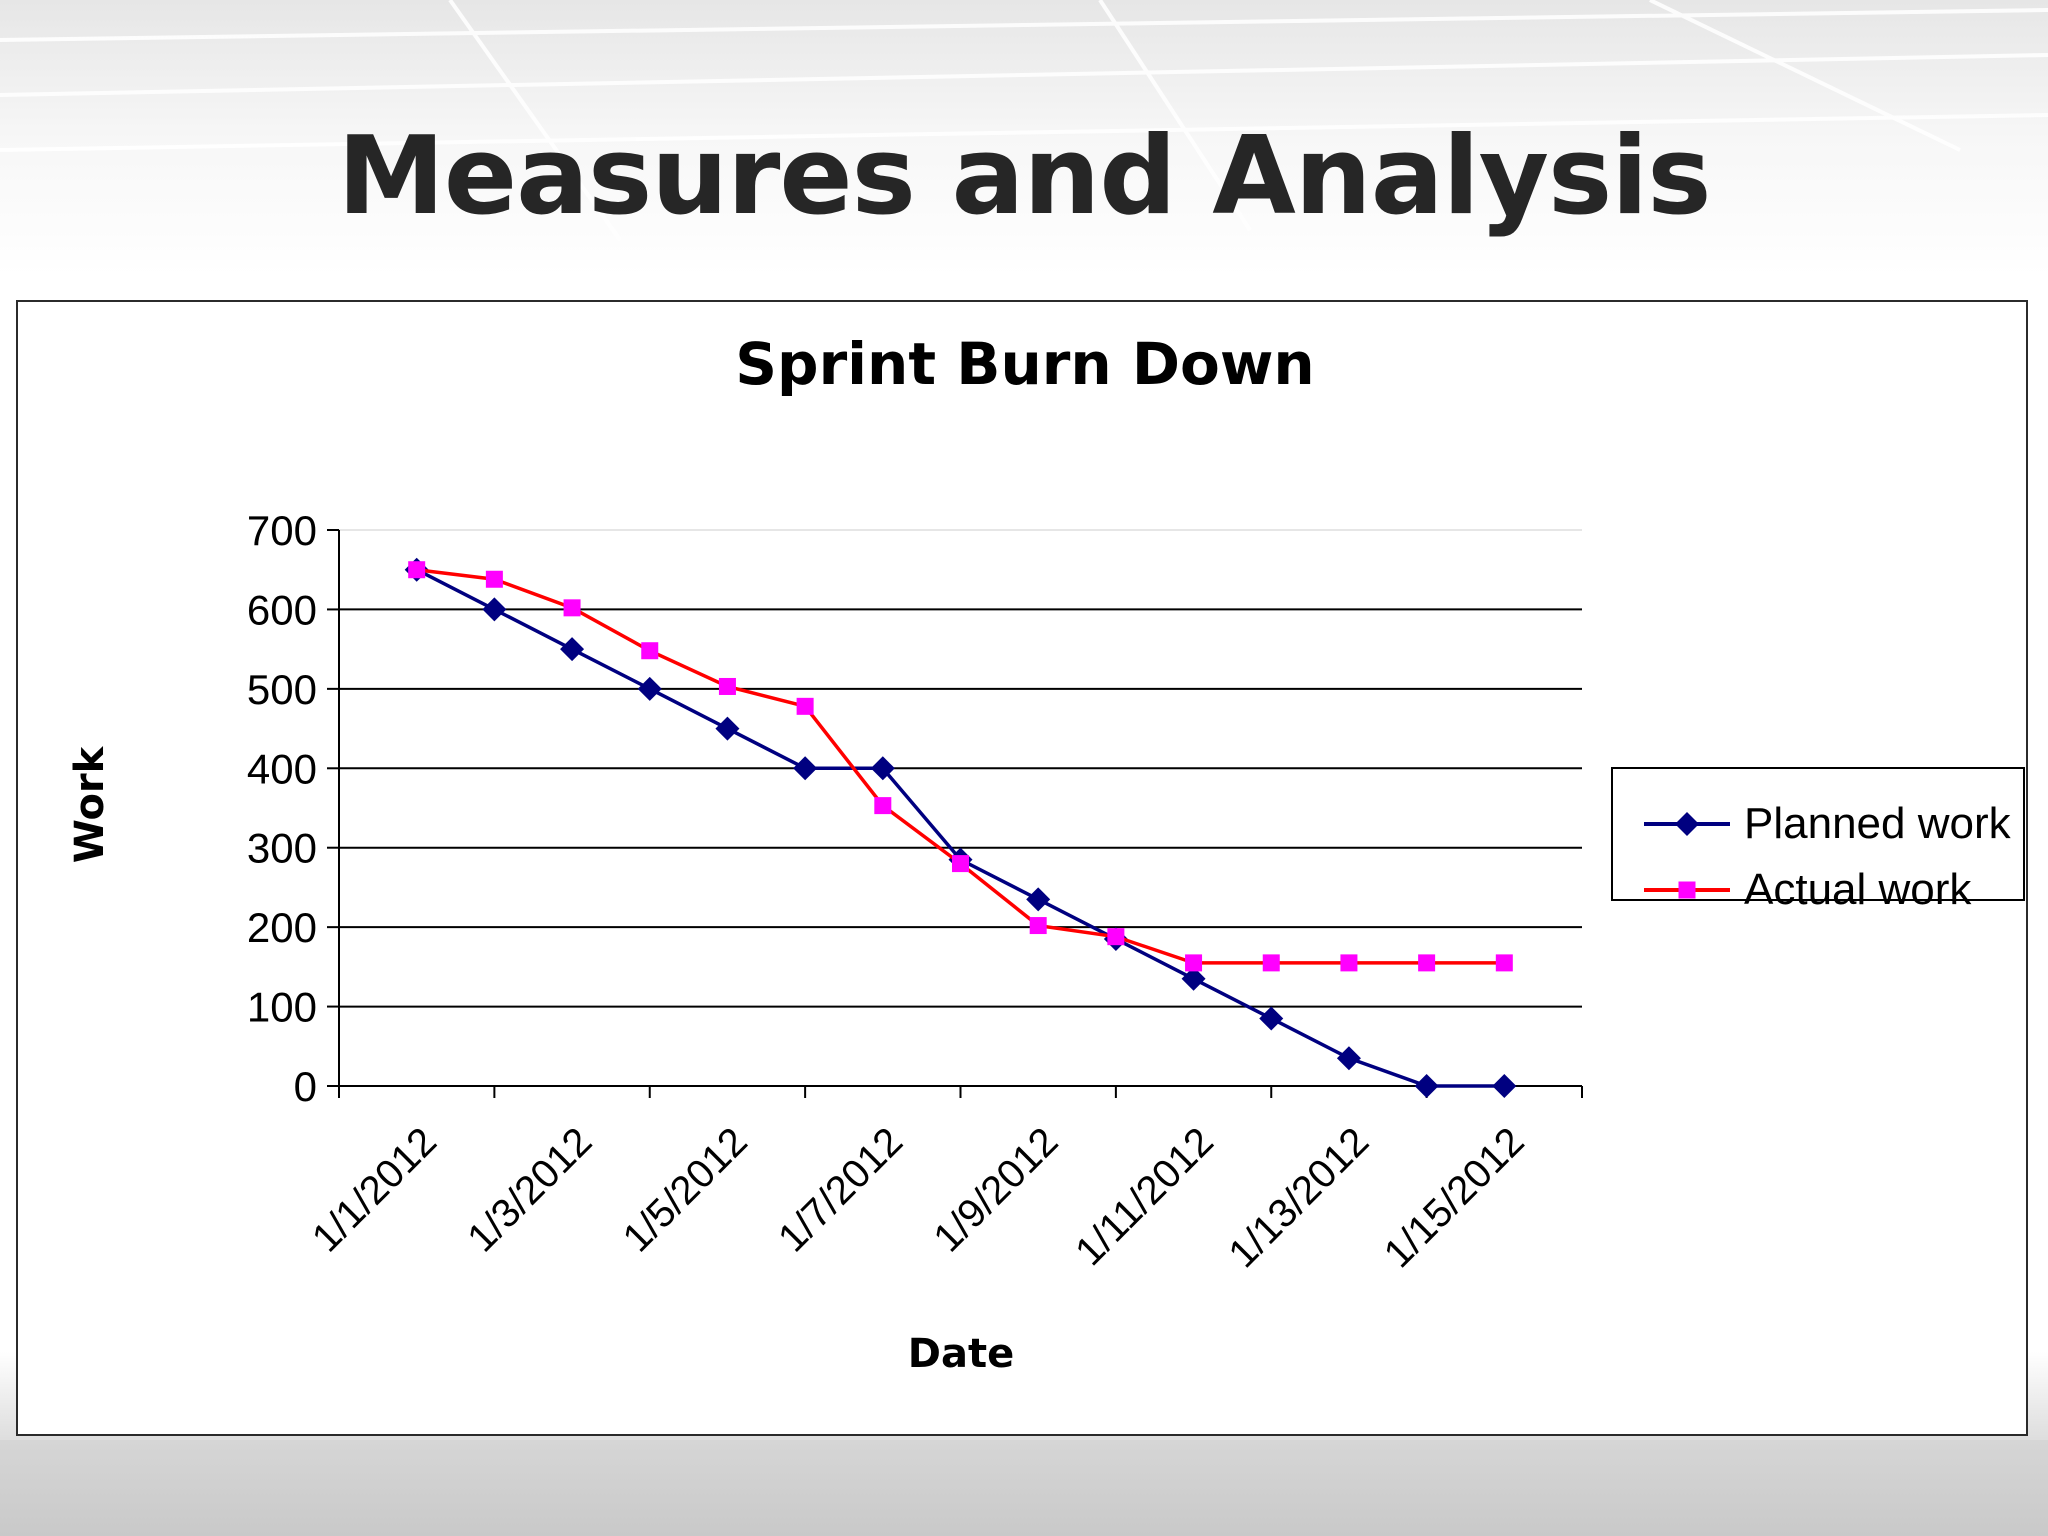 The height and width of the screenshot is (1536, 2048). I want to click on chart-title: Sprint Burn Down, so click(1024, 364).